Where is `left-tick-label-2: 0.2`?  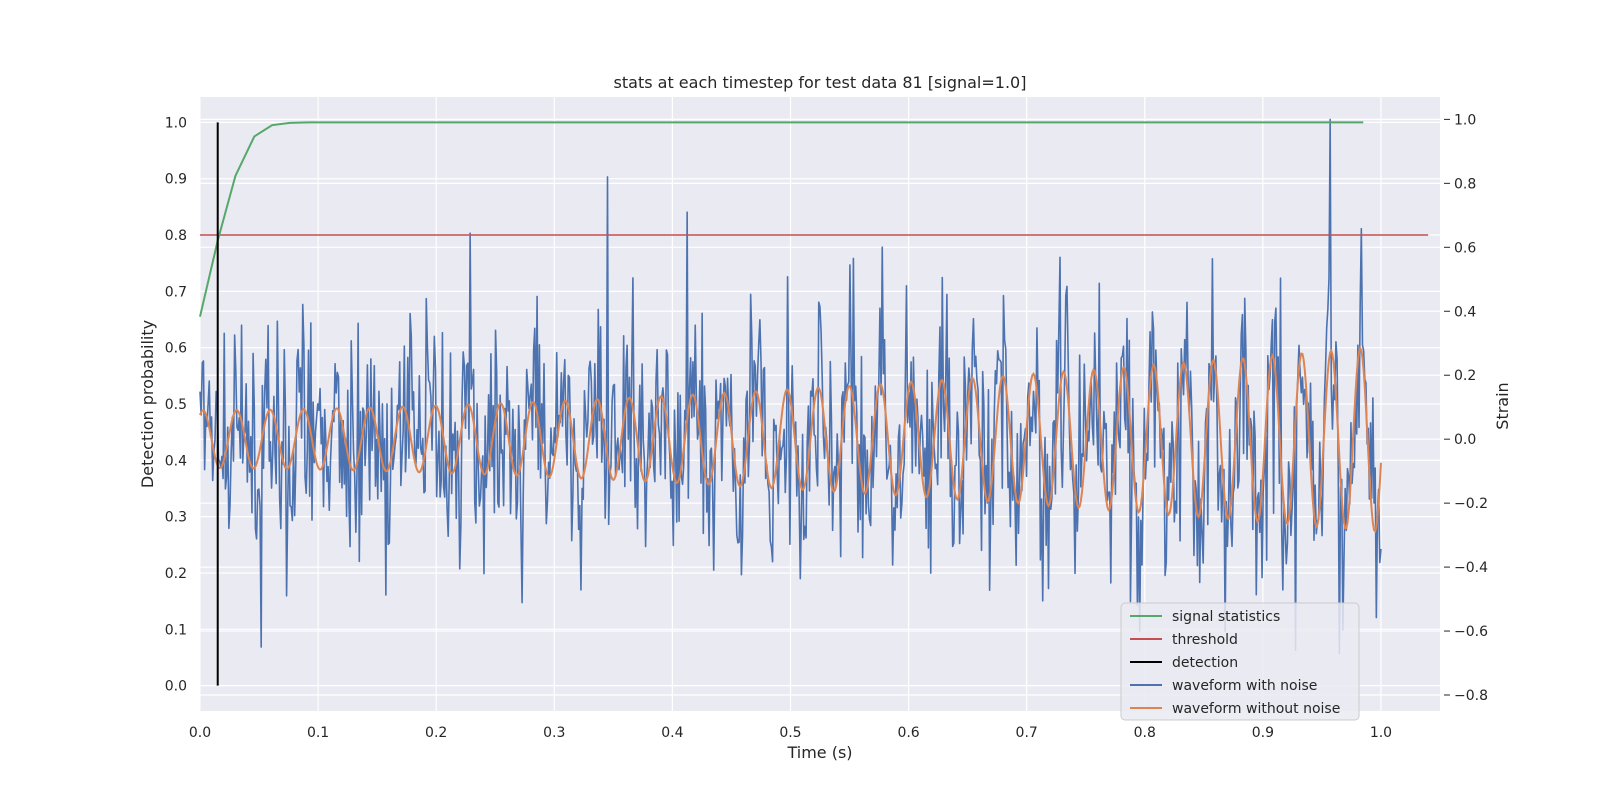
left-tick-label-2: 0.2 is located at coordinates (176, 574).